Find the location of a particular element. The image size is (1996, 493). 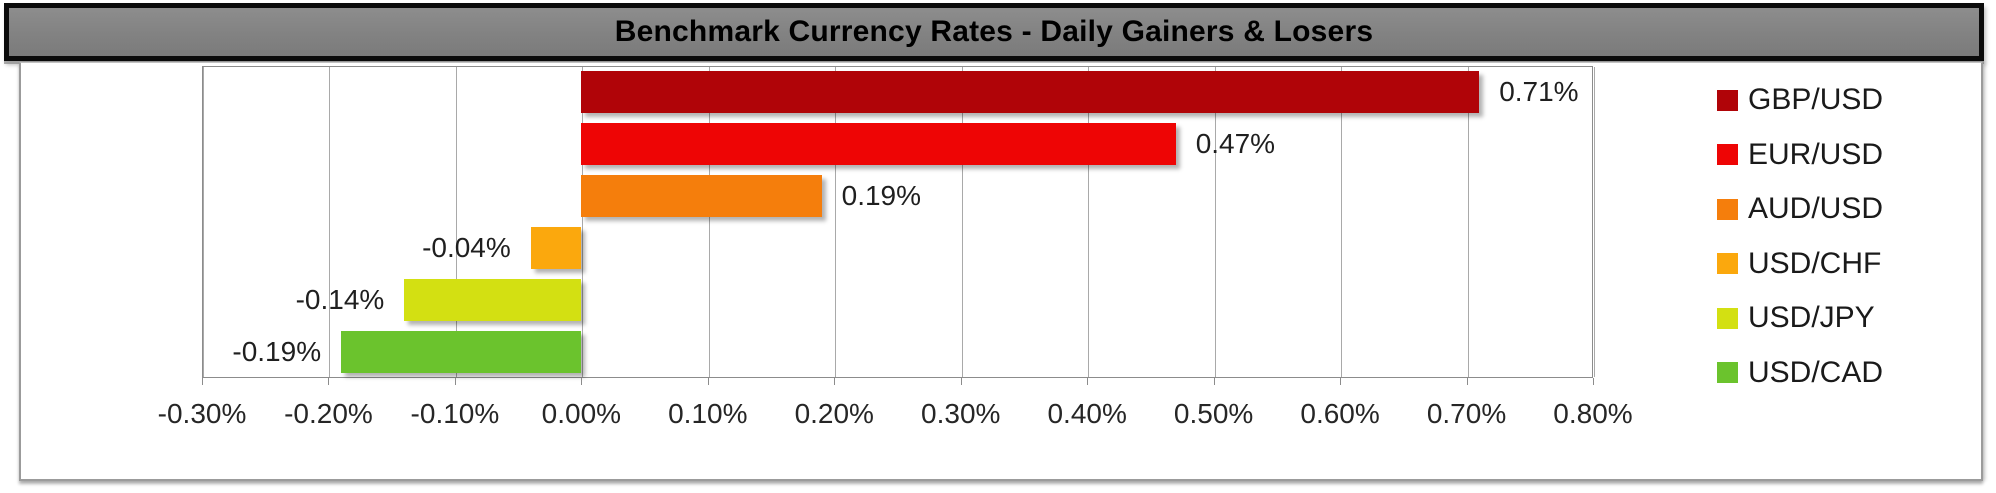

legend-item-gbp-usd: GBP/USD is located at coordinates (1800, 99).